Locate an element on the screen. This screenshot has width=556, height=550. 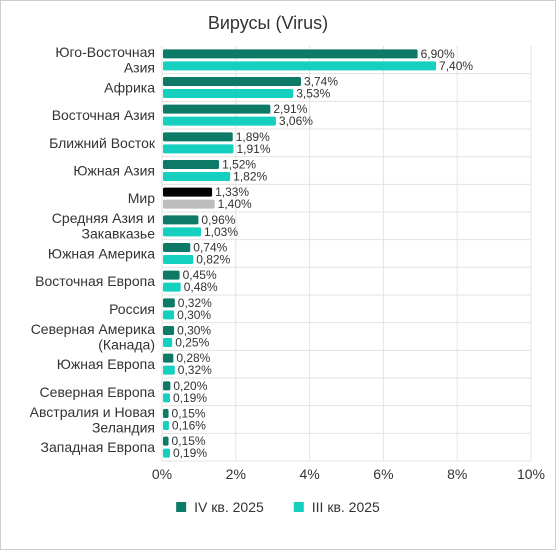
bar-value-label: 0,82% is located at coordinates (213, 260).